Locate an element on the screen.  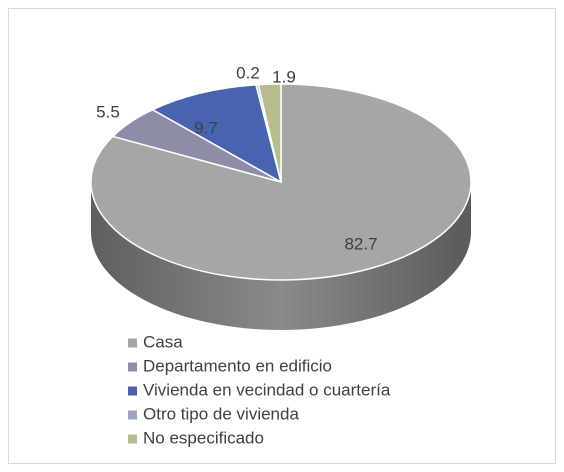
legend-label: No especificado is located at coordinates (203, 437).